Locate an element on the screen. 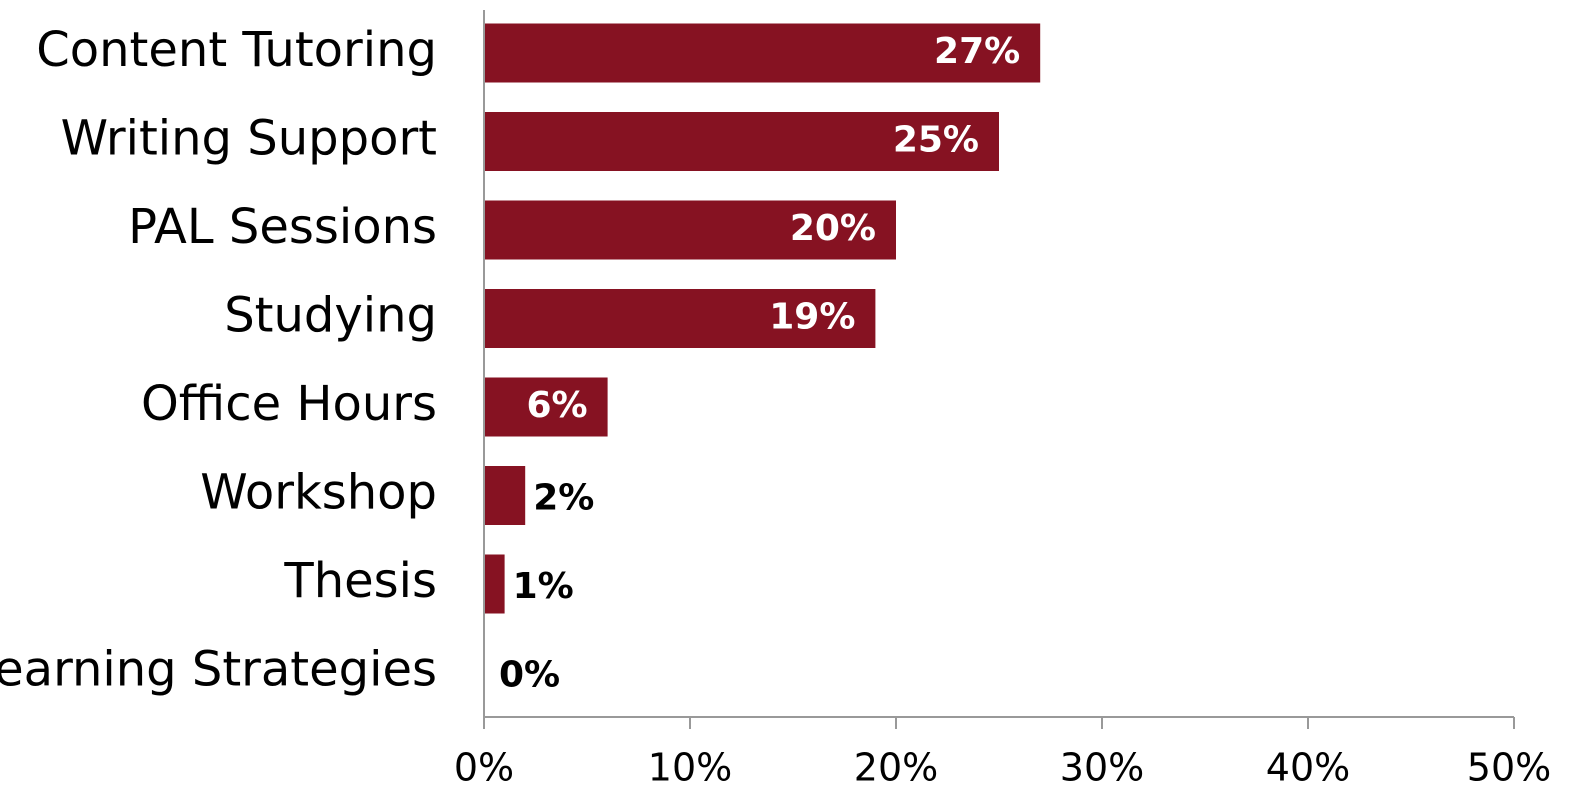 The width and height of the screenshot is (1595, 800). bar-office-hours is located at coordinates (546, 407).